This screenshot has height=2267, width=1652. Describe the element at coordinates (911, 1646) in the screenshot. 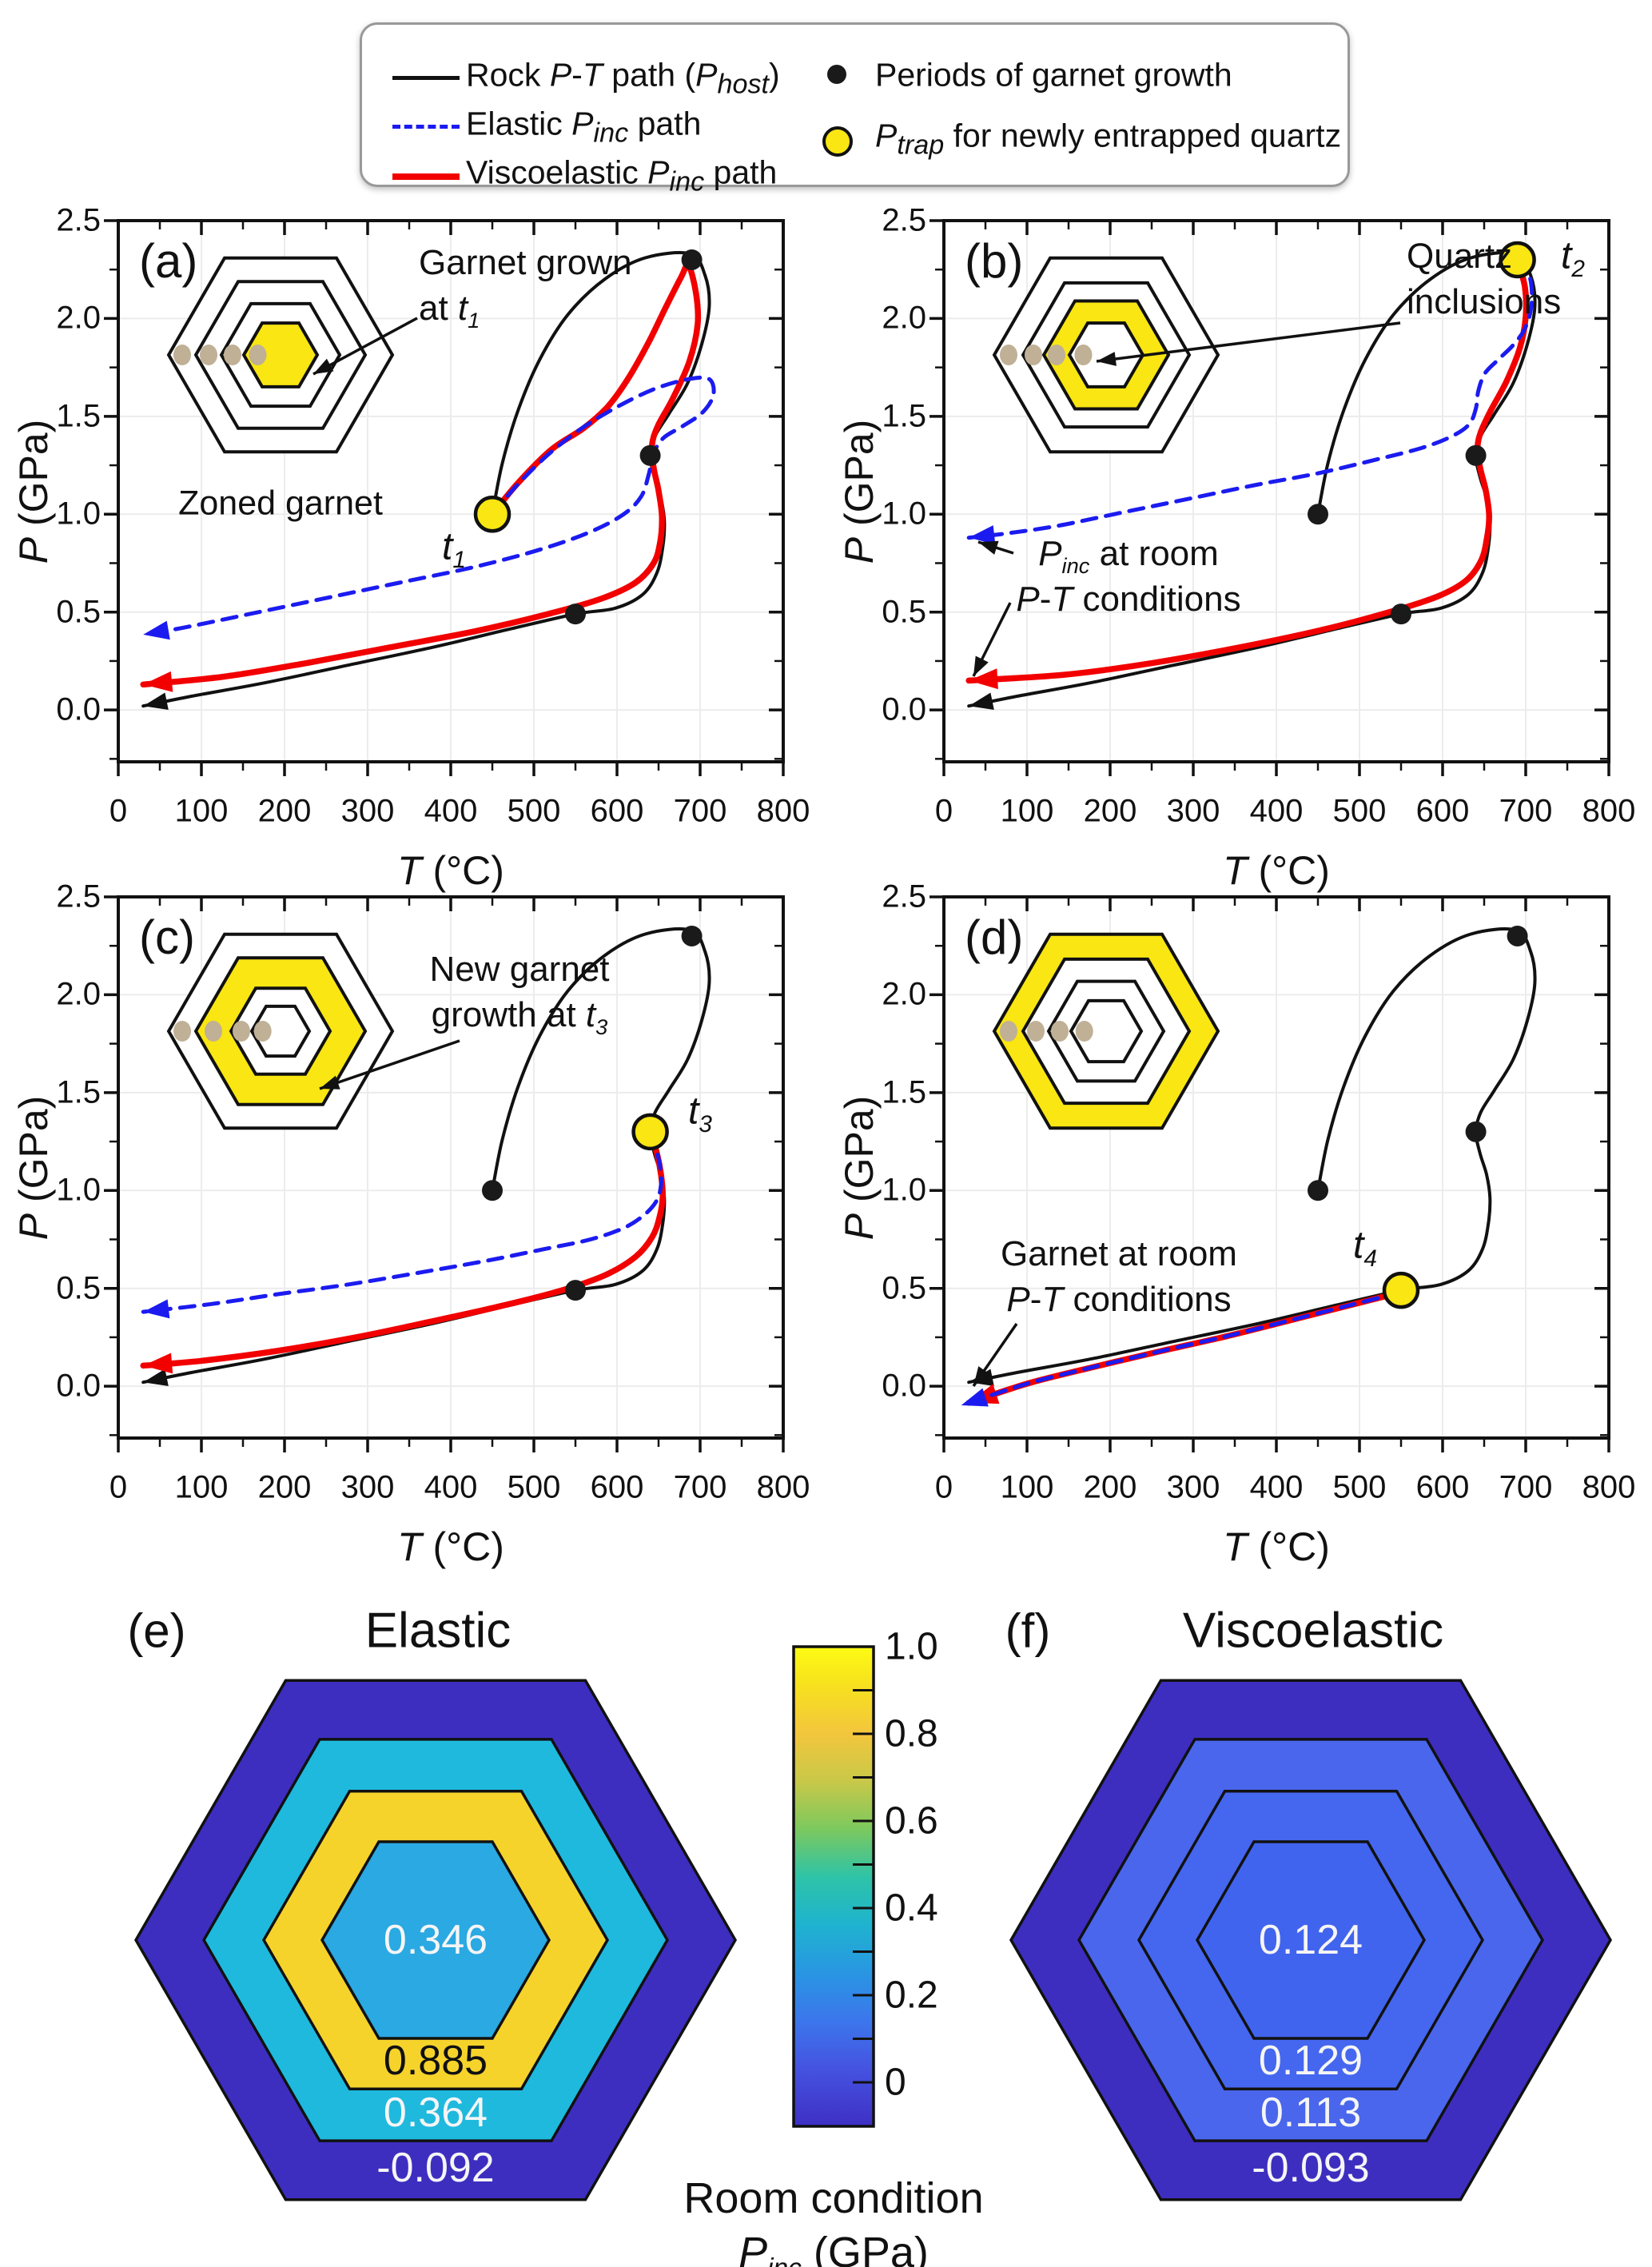

I see `colorbar-tick-label: 1.0` at that location.